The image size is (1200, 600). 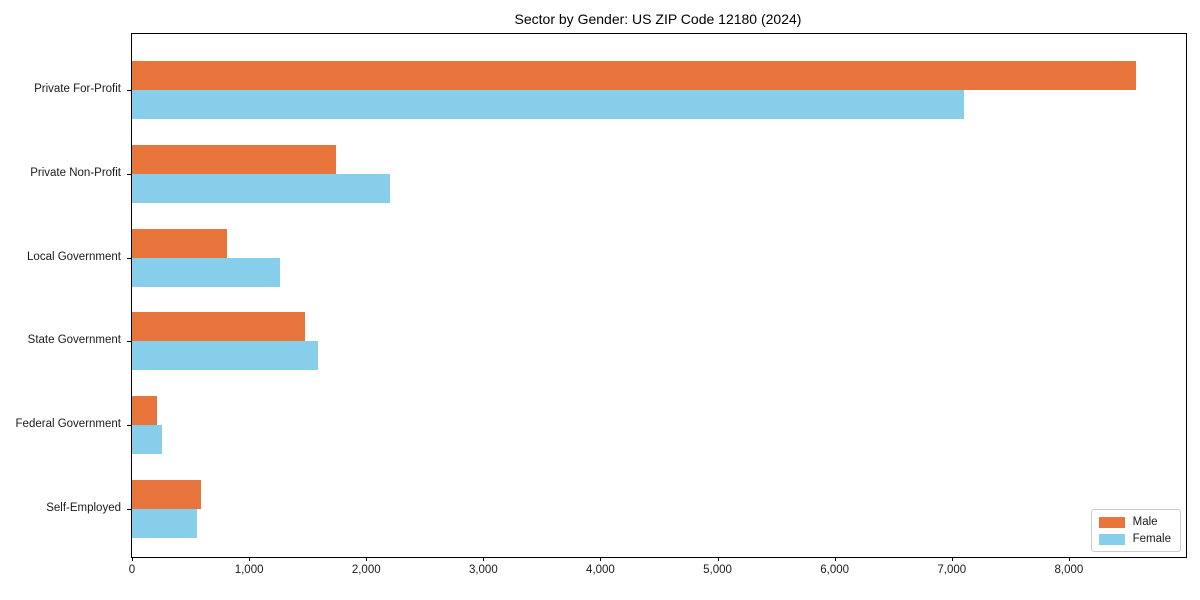 I want to click on x-tick-label: 0, so click(x=132, y=570).